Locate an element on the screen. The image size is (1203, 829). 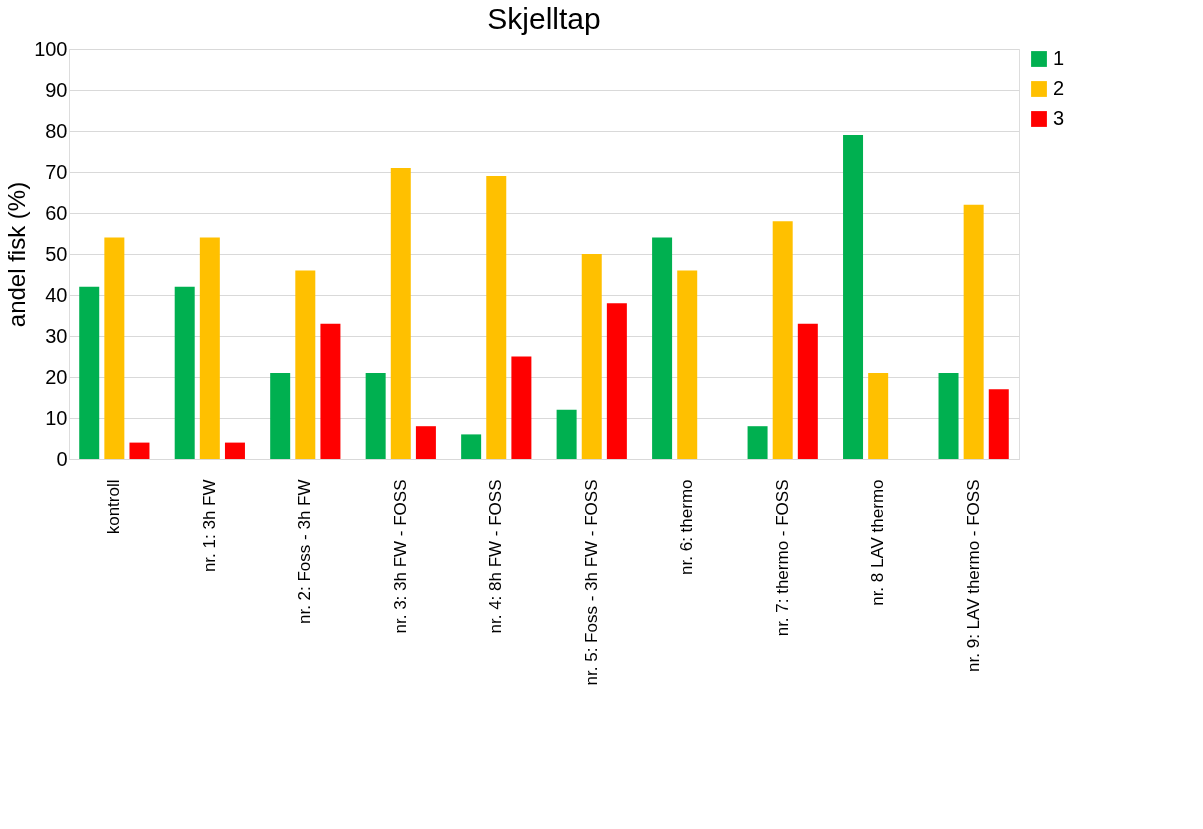
y-tick-label: 30 is located at coordinates (56, 335).